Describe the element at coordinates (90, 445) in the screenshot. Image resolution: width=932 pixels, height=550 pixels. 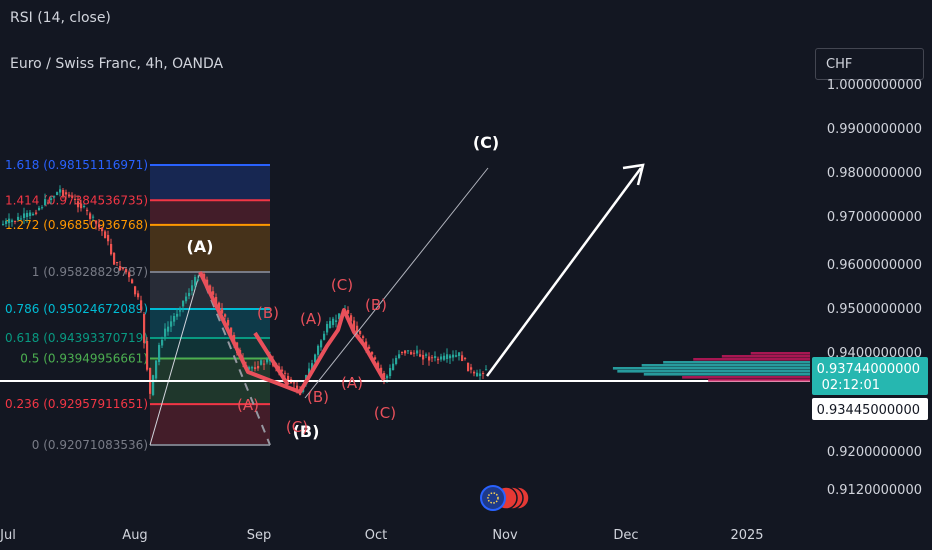
I see `fib-level-label: 0 (0.92071083536)` at that location.